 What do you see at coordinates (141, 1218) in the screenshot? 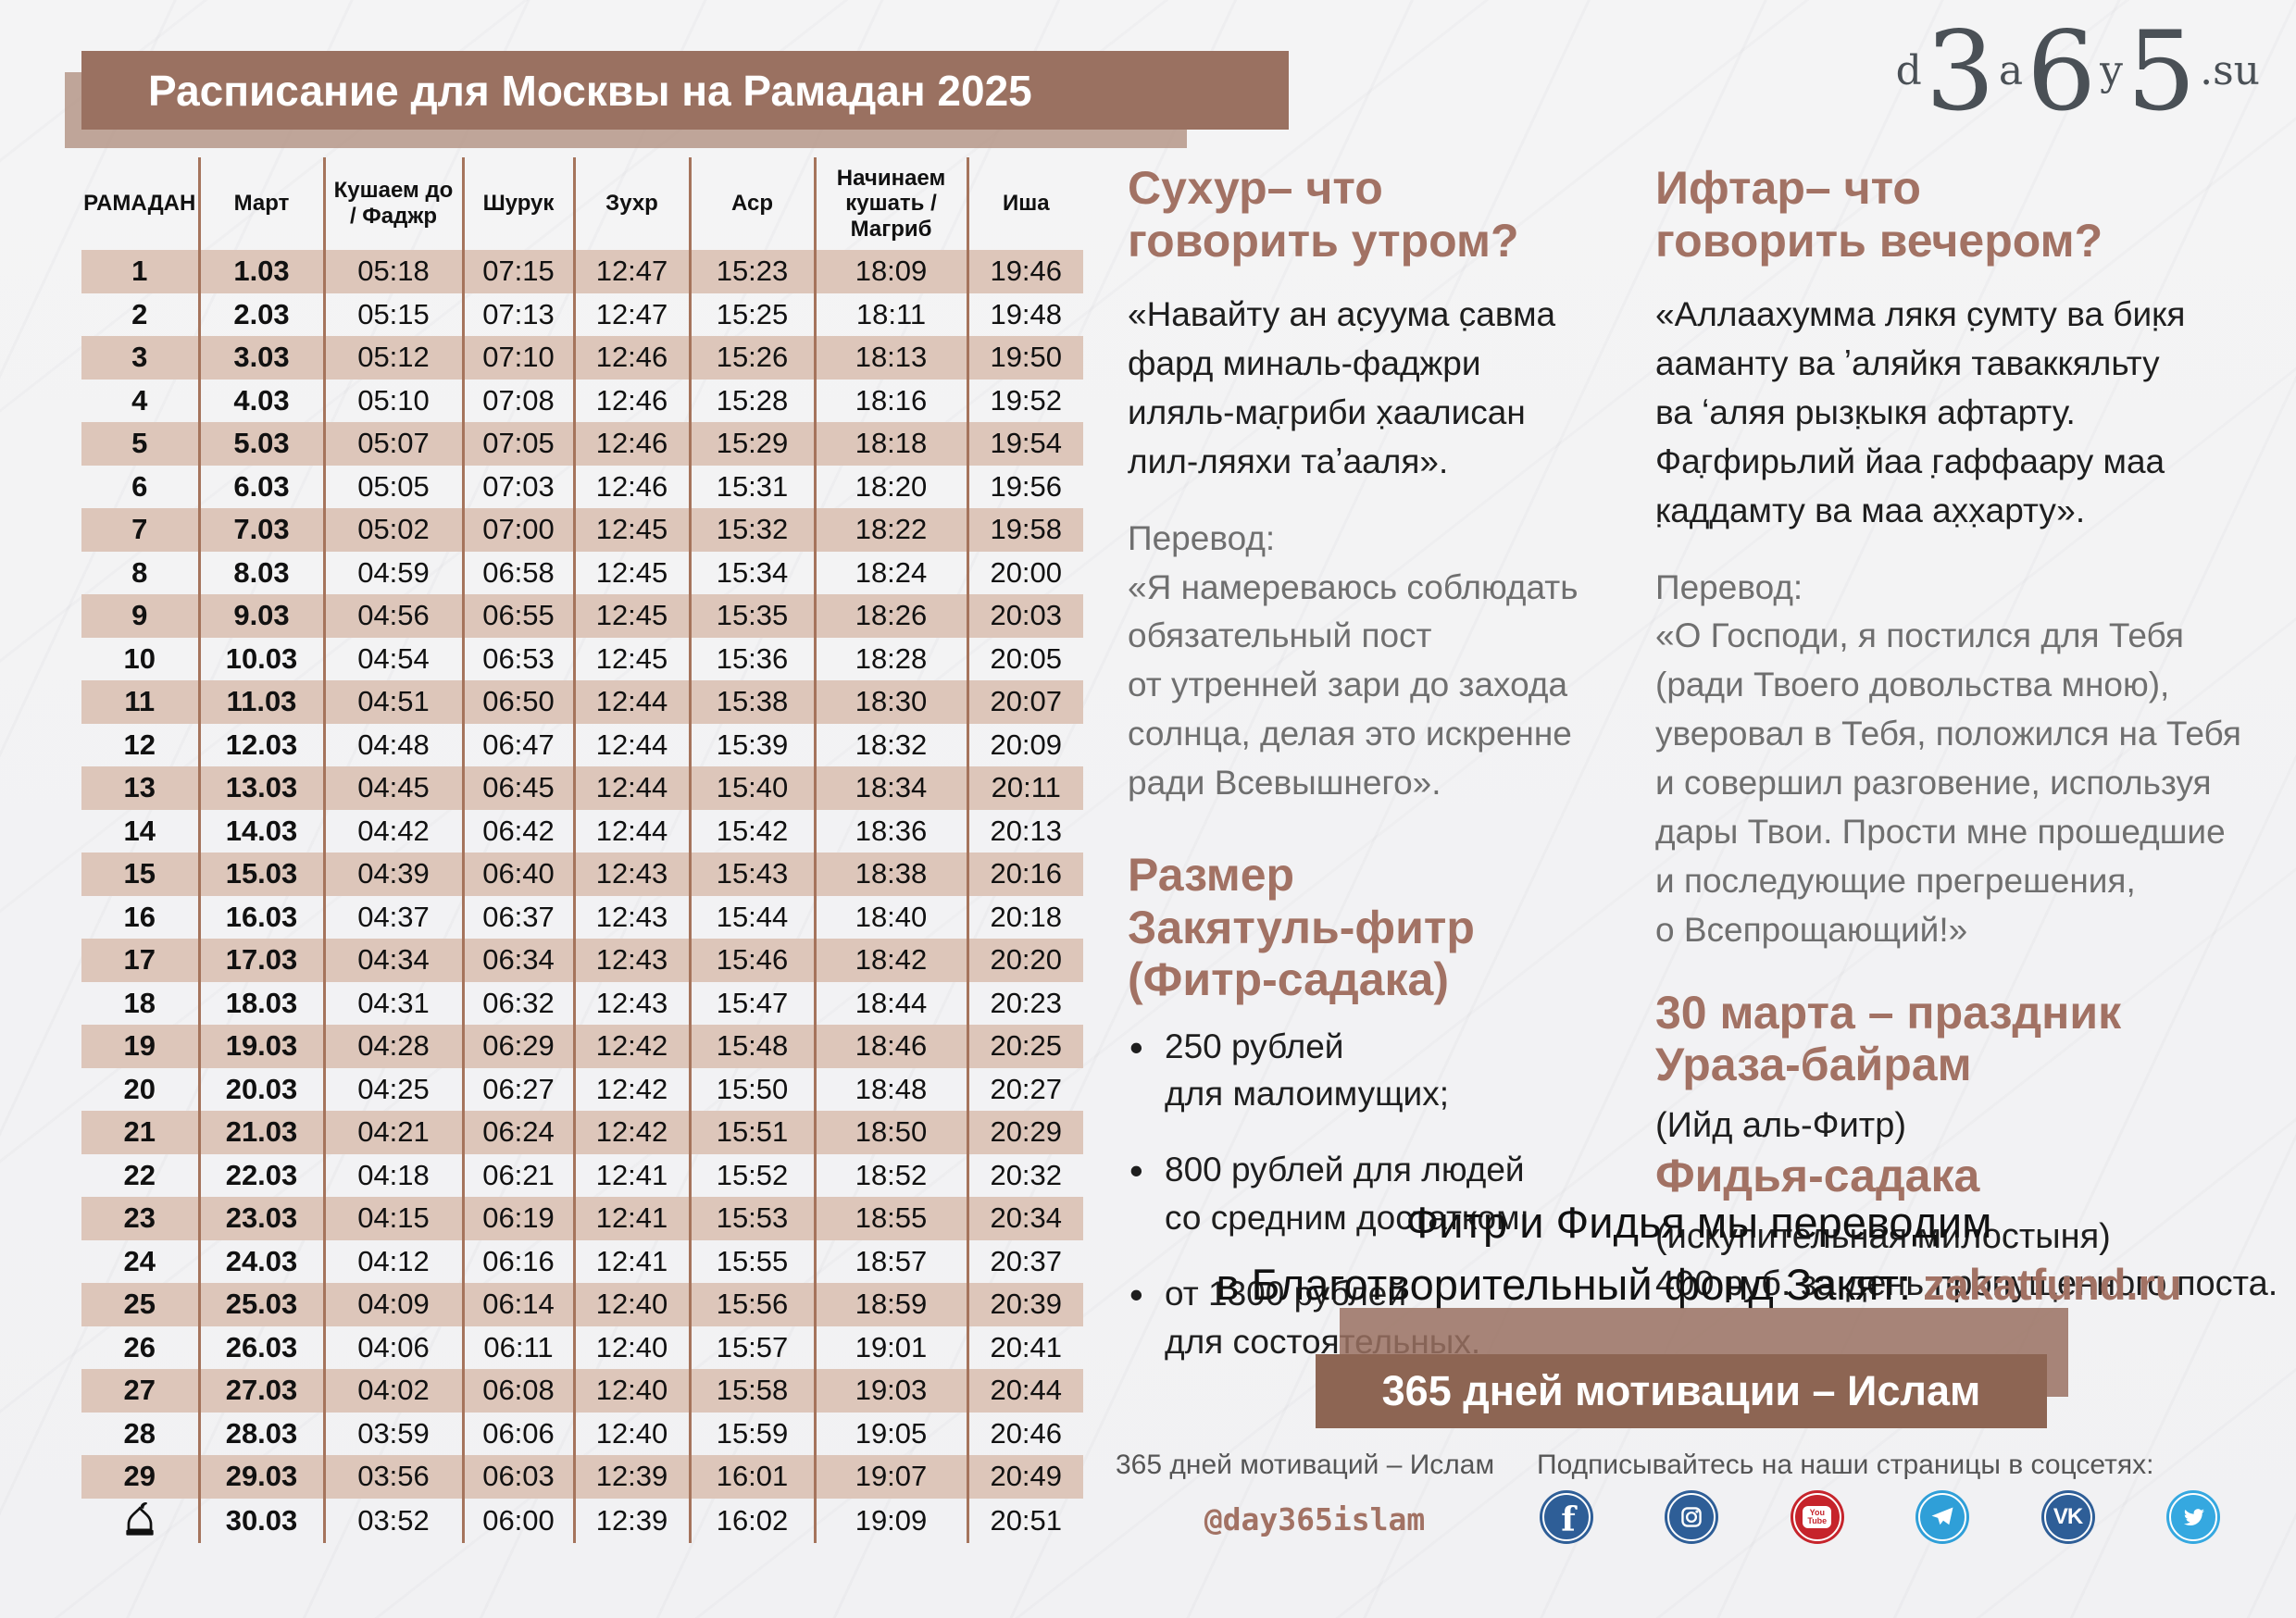
I see `ramadan-day-cell: 23` at bounding box center [141, 1218].